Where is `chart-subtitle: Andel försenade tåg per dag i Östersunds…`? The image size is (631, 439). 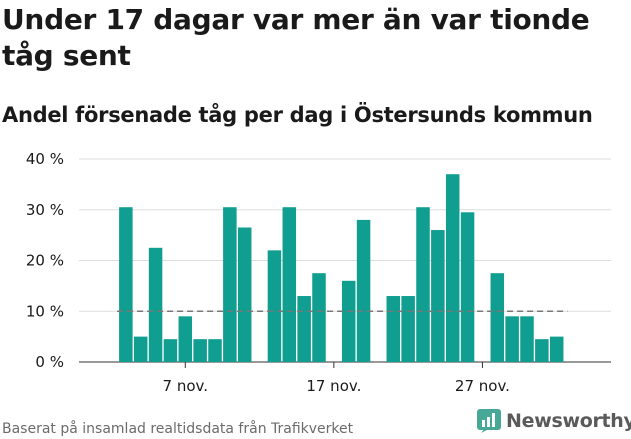
chart-subtitle: Andel försenade tåg per dag i Östersunds… is located at coordinates (297, 115).